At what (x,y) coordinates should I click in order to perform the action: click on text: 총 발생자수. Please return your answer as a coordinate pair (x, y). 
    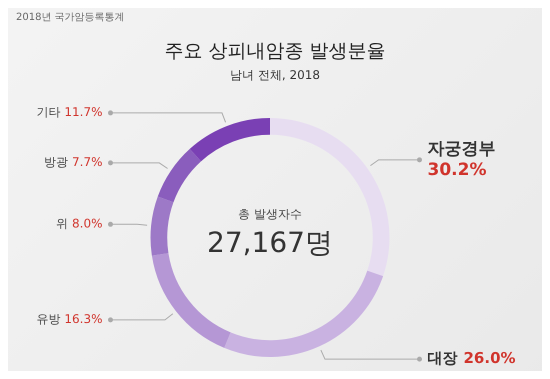
    Looking at the image, I should click on (270, 214).